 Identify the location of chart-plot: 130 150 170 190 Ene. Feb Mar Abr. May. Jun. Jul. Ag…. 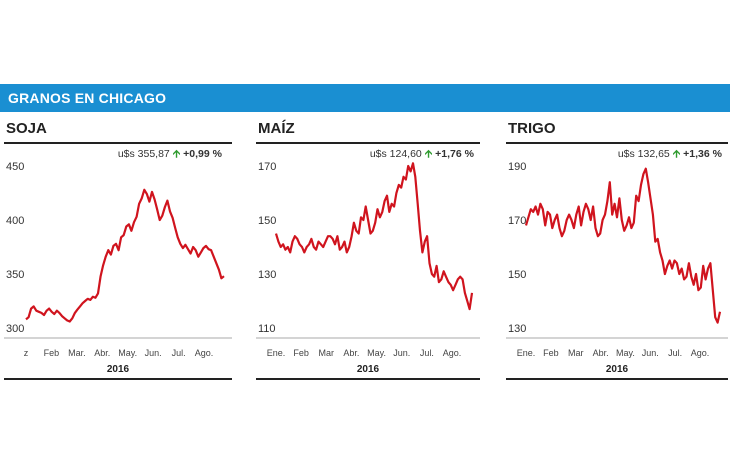
(617, 259).